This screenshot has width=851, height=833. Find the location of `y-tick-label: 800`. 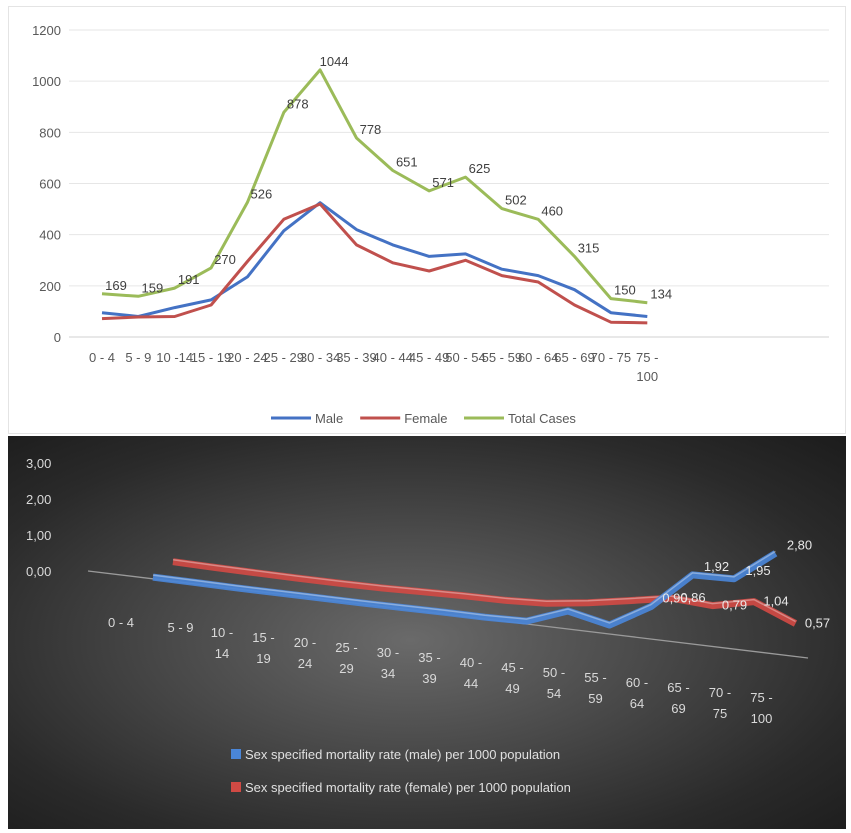

y-tick-label: 800 is located at coordinates (50, 132).